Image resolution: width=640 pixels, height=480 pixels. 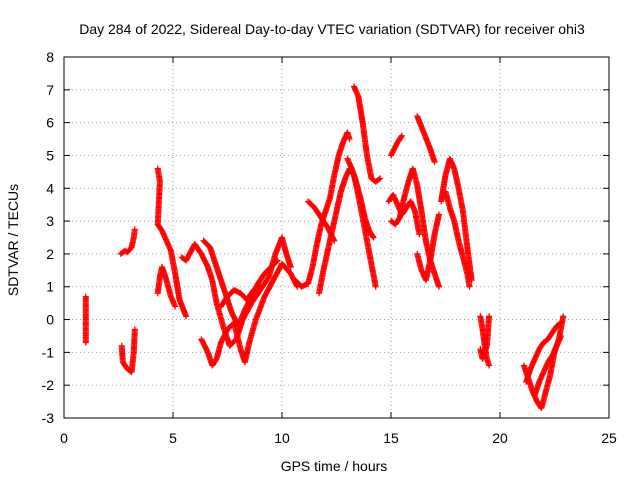 I want to click on y-tick-label: 5, so click(x=50, y=155).